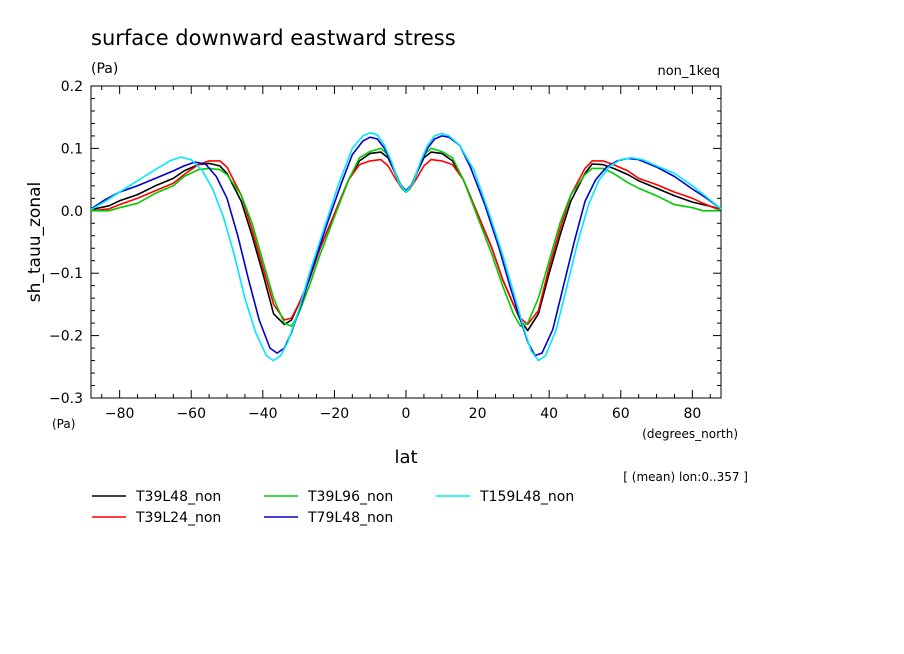 Image resolution: width=904 pixels, height=654 pixels. I want to click on x-tick-label: 60, so click(621, 414).